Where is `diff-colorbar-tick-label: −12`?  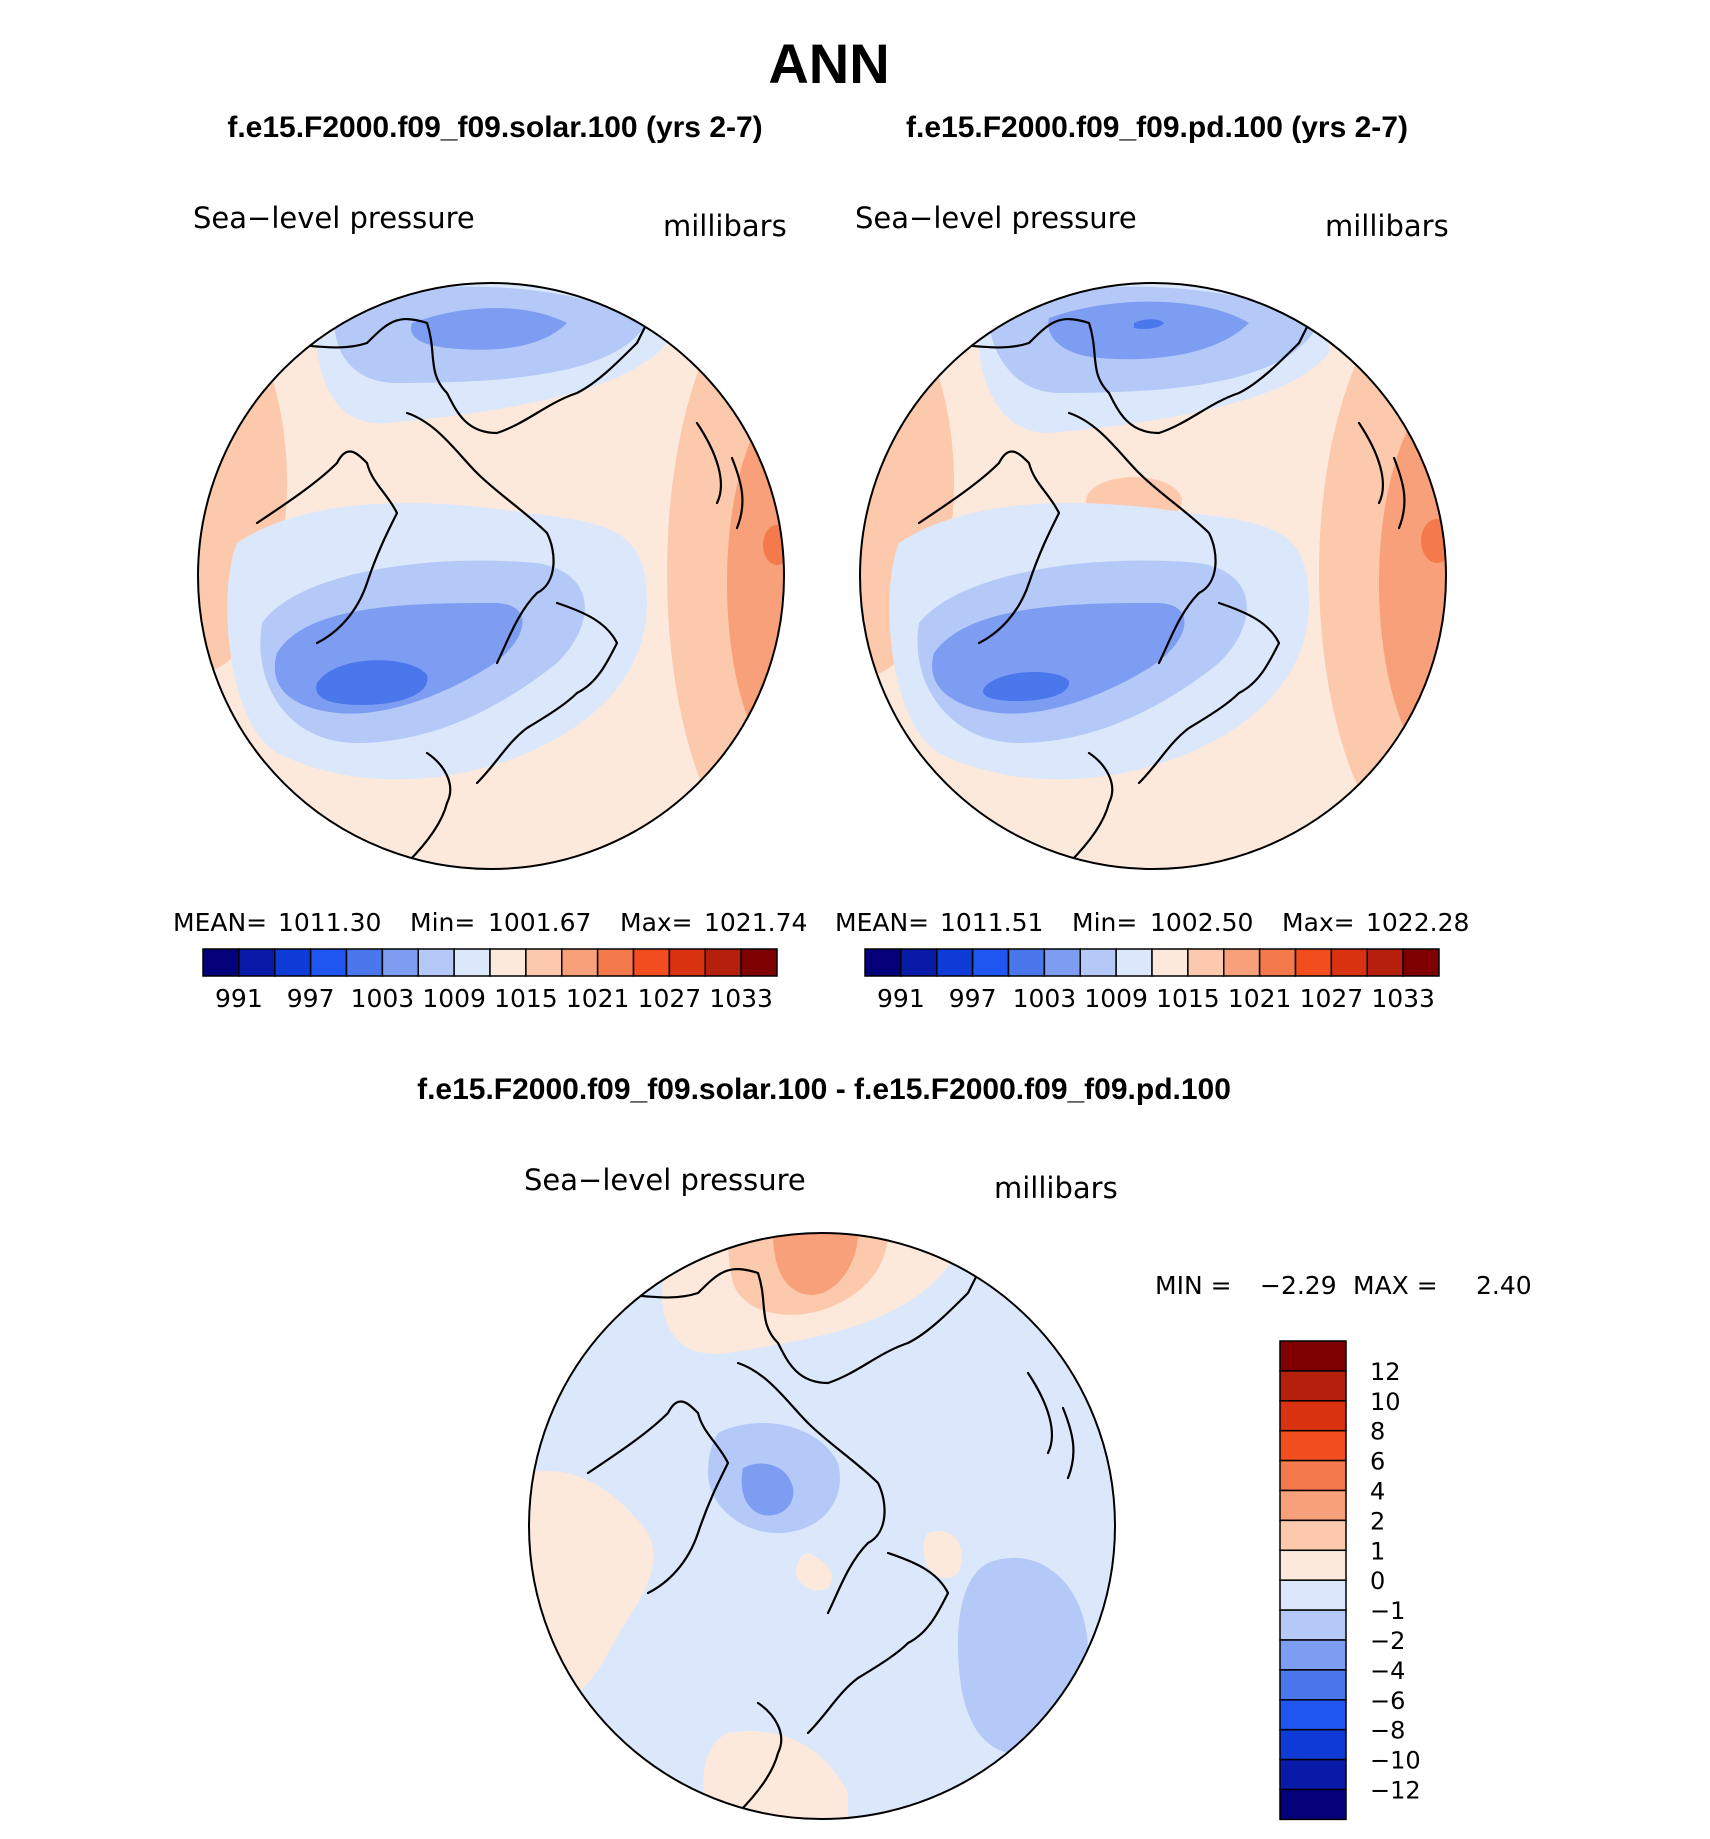 diff-colorbar-tick-label: −12 is located at coordinates (1395, 1791).